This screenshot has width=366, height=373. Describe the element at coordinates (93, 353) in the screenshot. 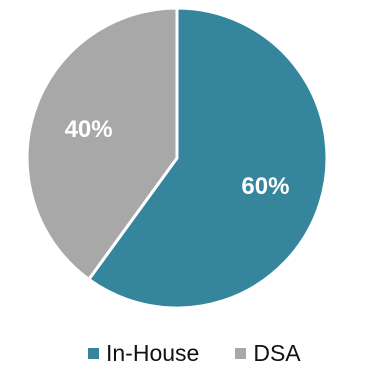

I see `legend-swatch-in-house` at that location.